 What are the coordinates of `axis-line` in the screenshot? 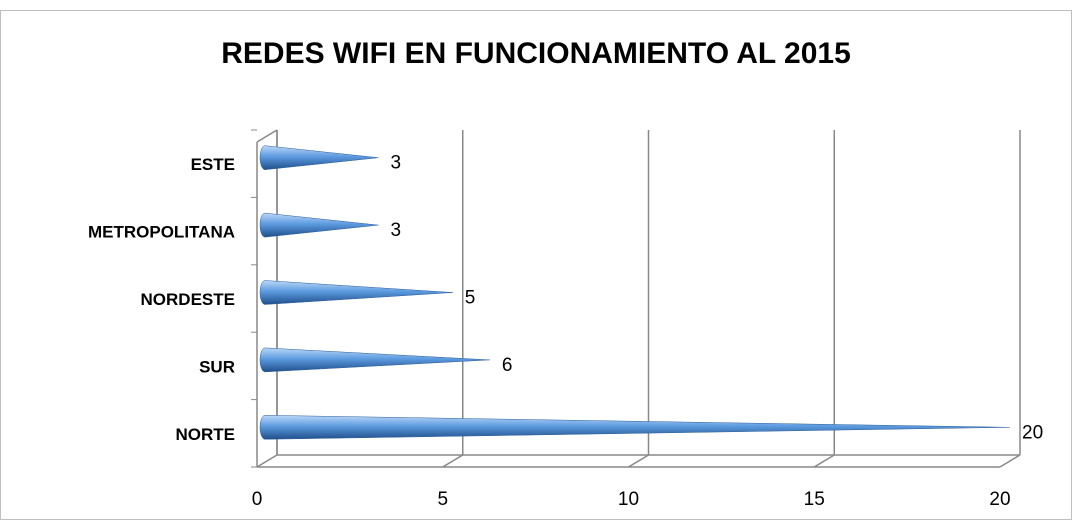 It's located at (267, 136).